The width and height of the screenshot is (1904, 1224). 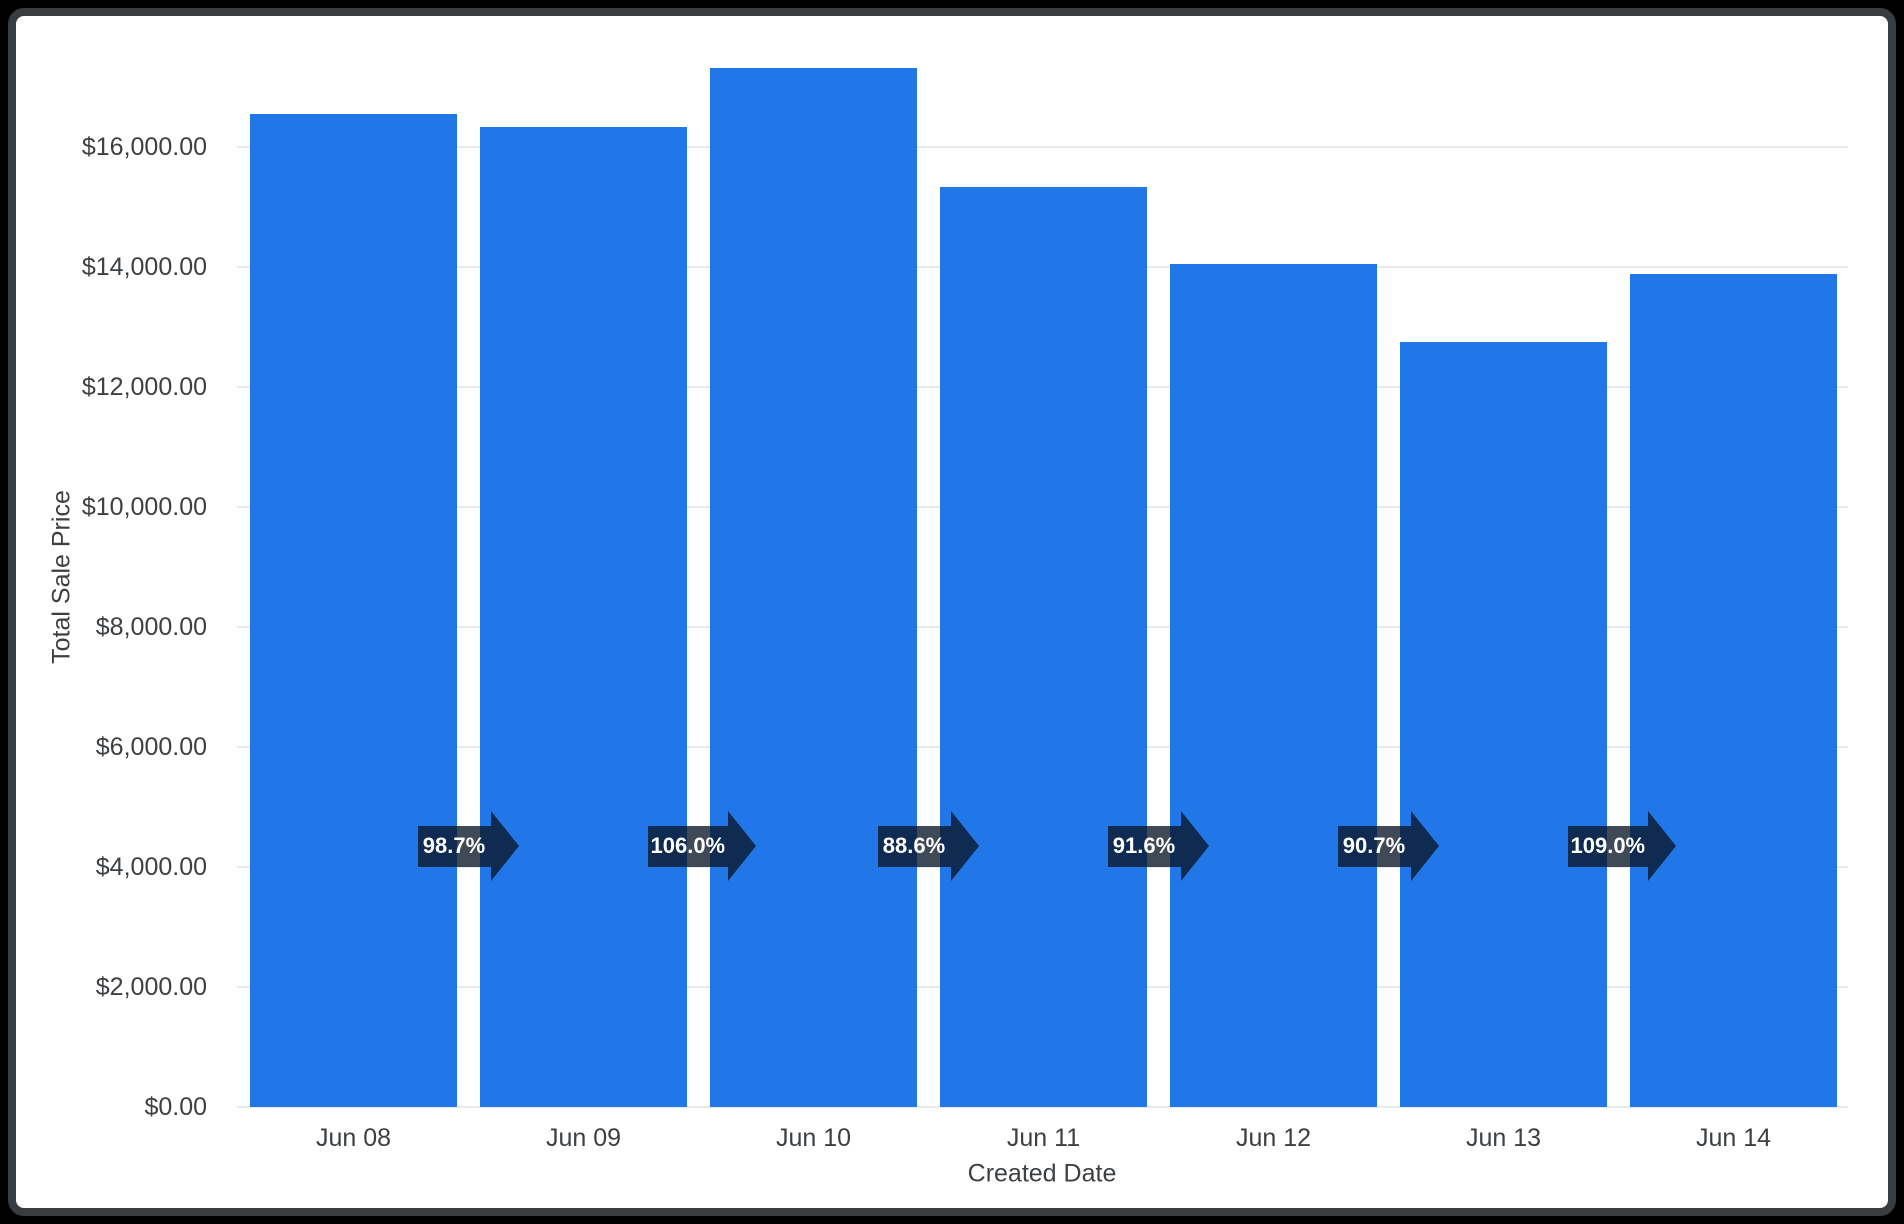 What do you see at coordinates (353, 1138) in the screenshot?
I see `x-tick-label: Jun 08` at bounding box center [353, 1138].